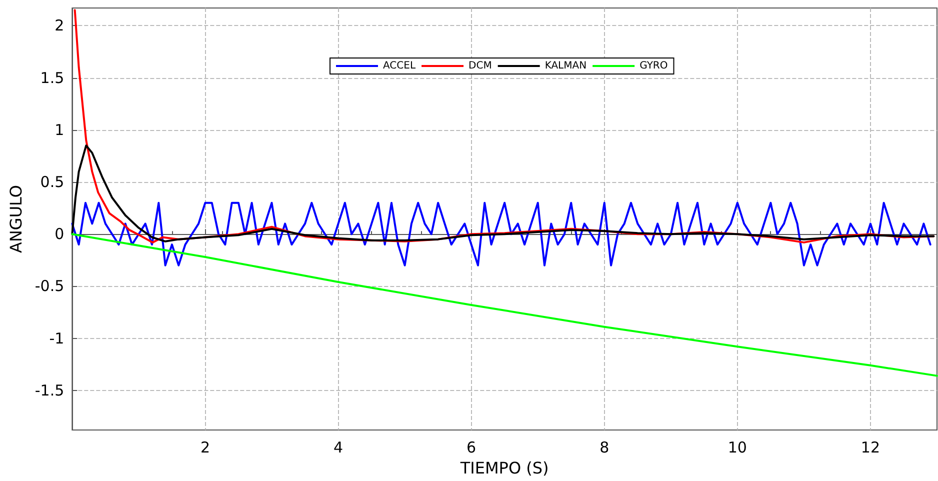  I want to click on y-tick-label: -1.5, so click(49, 390).